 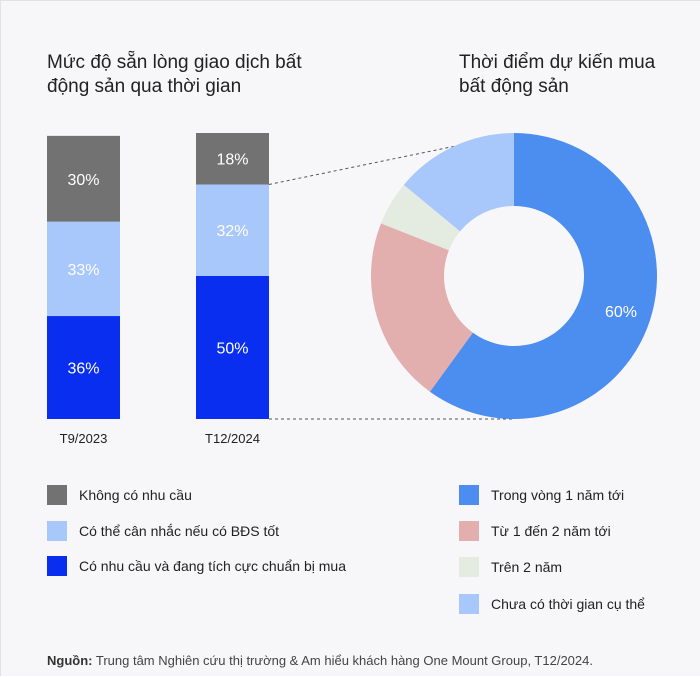 What do you see at coordinates (179, 531) in the screenshot?
I see `legend-label: Có thể cân nhắc nếu có BĐS tốt` at bounding box center [179, 531].